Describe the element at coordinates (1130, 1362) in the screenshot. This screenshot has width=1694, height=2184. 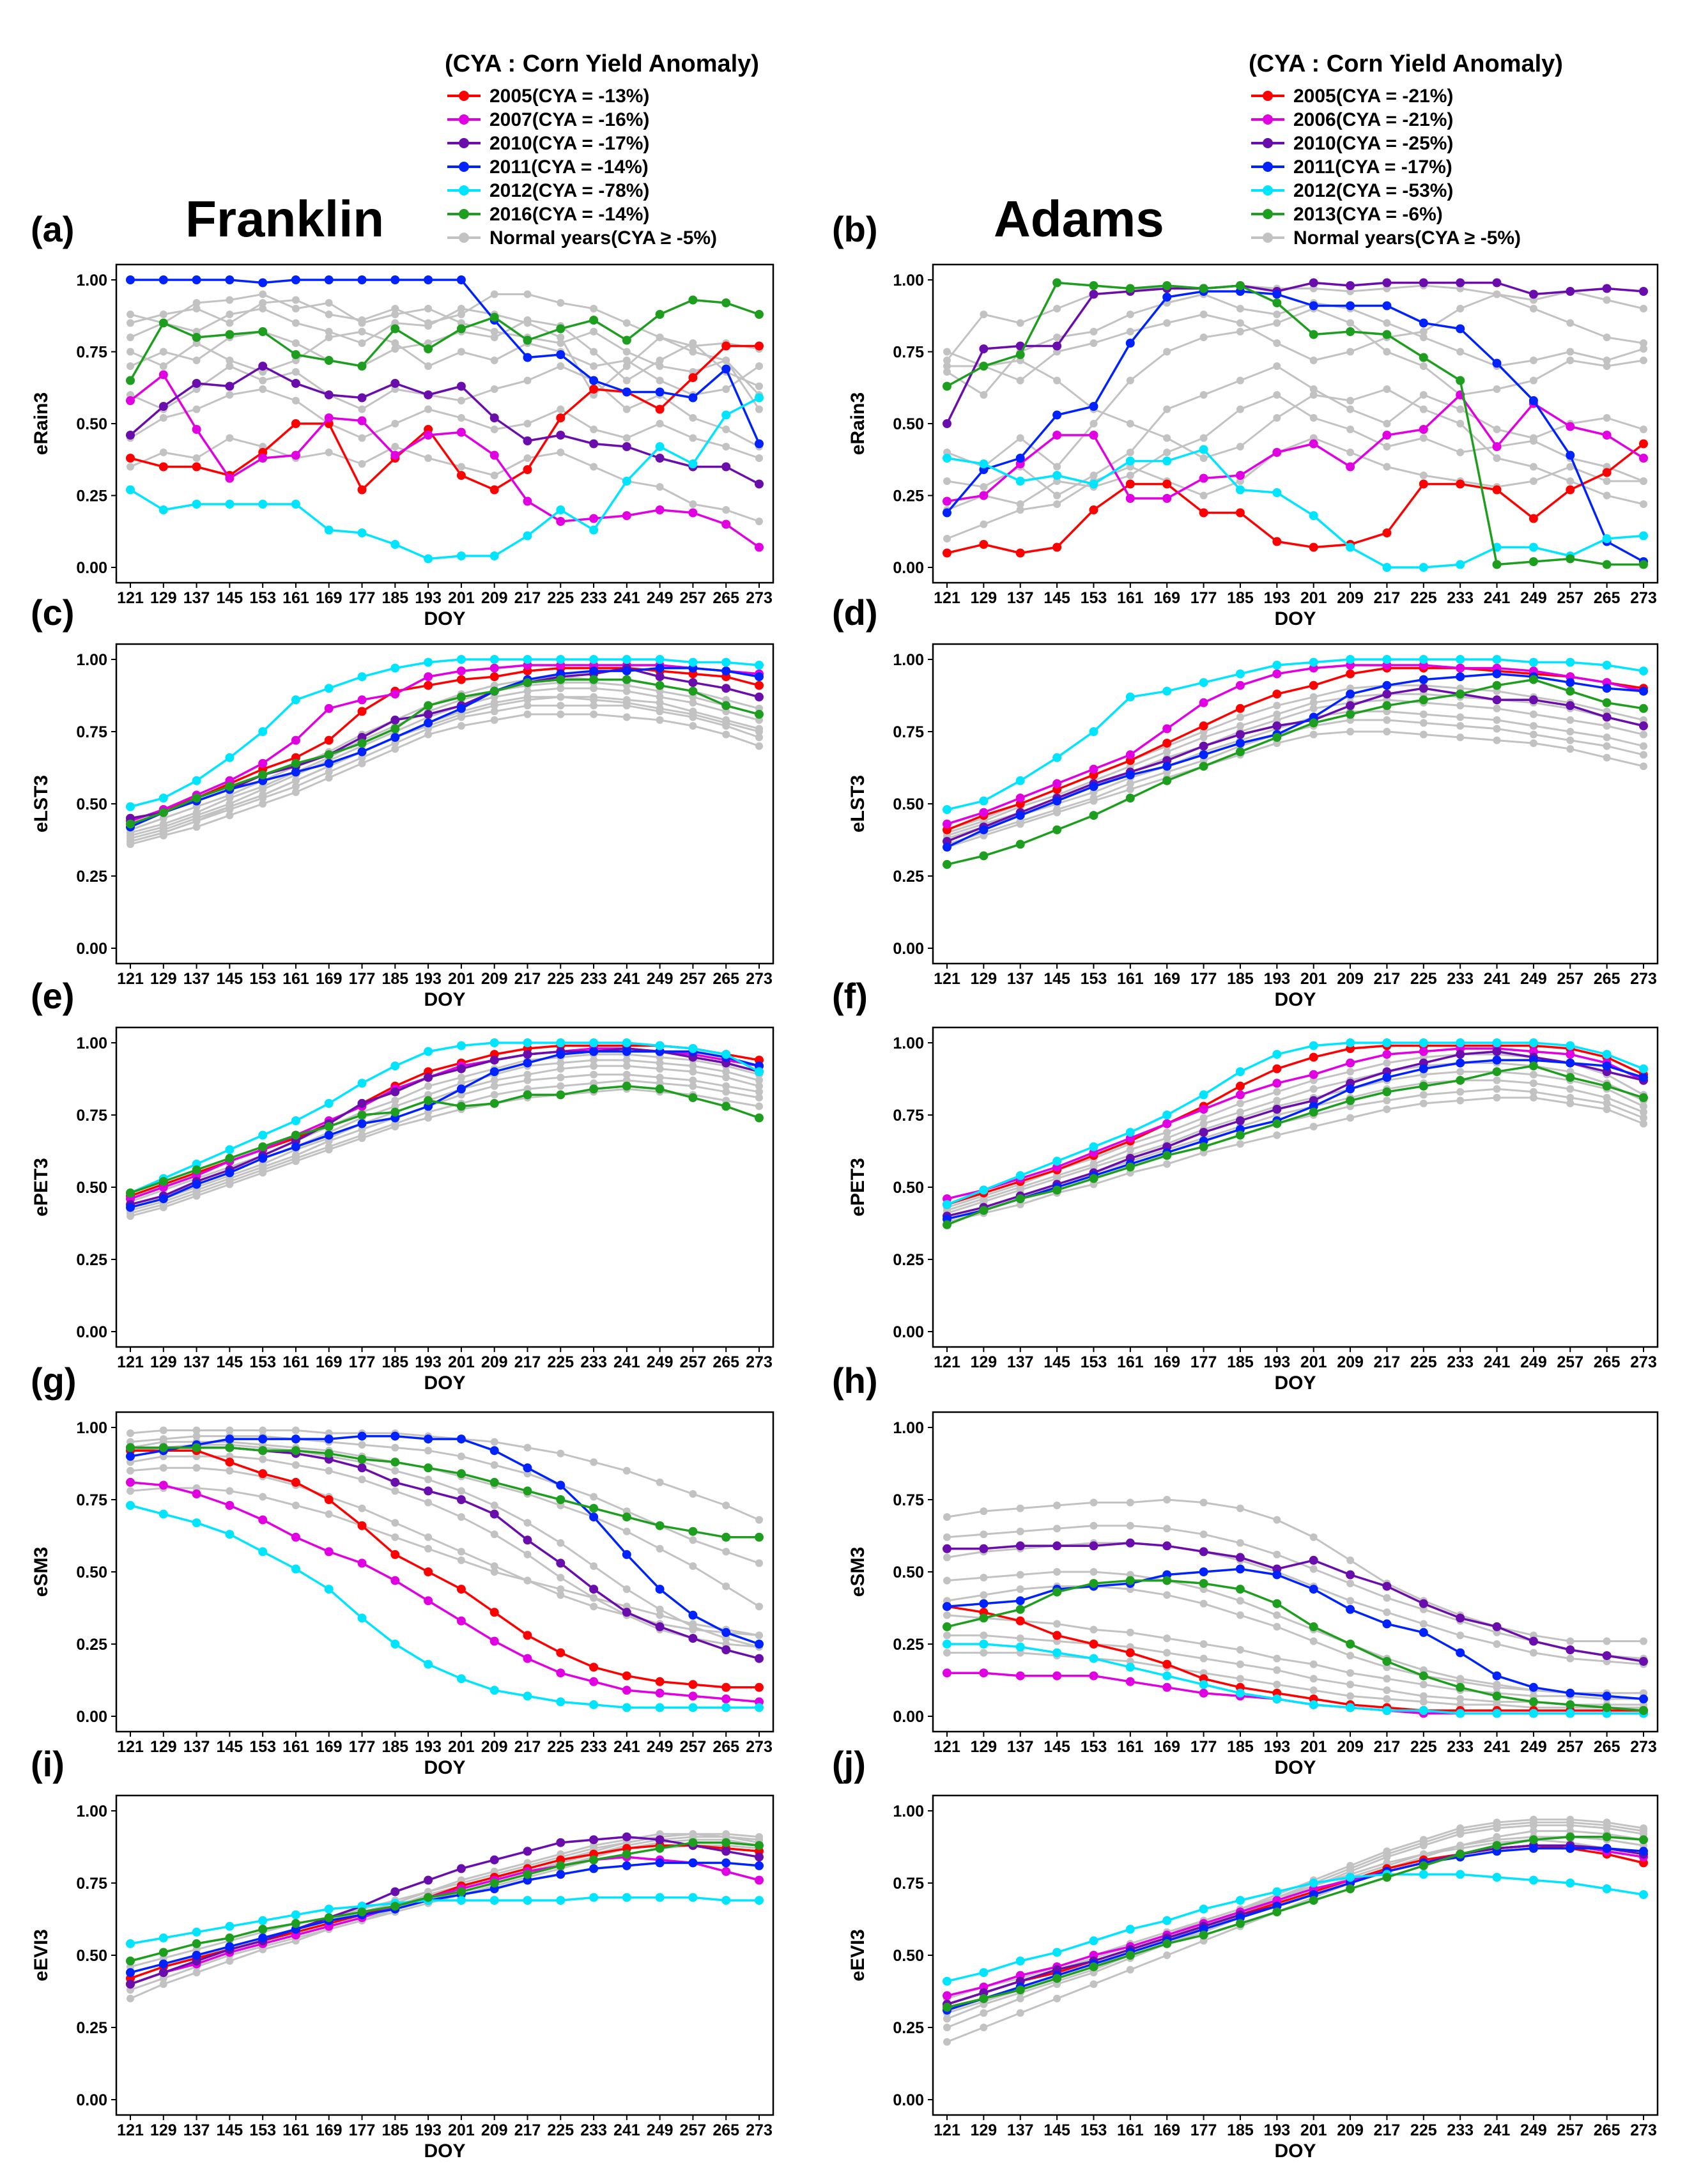
I see `x-tick-label: 161` at that location.